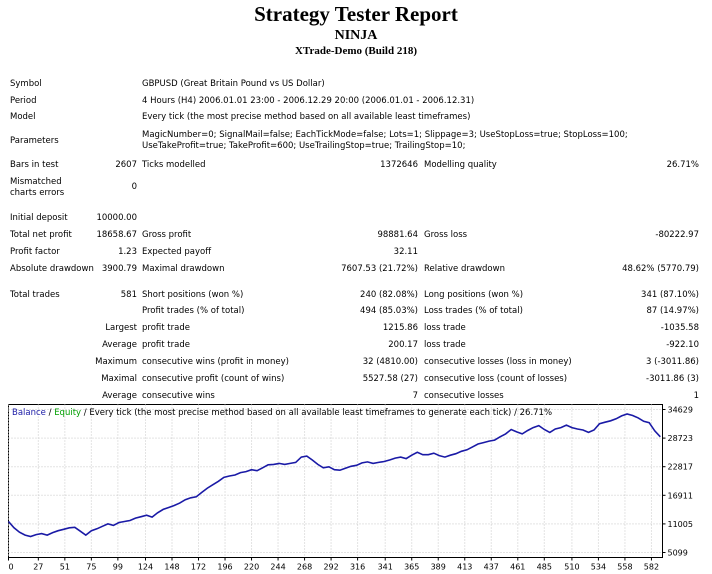  I want to click on x-tick-label: 582, so click(651, 567).